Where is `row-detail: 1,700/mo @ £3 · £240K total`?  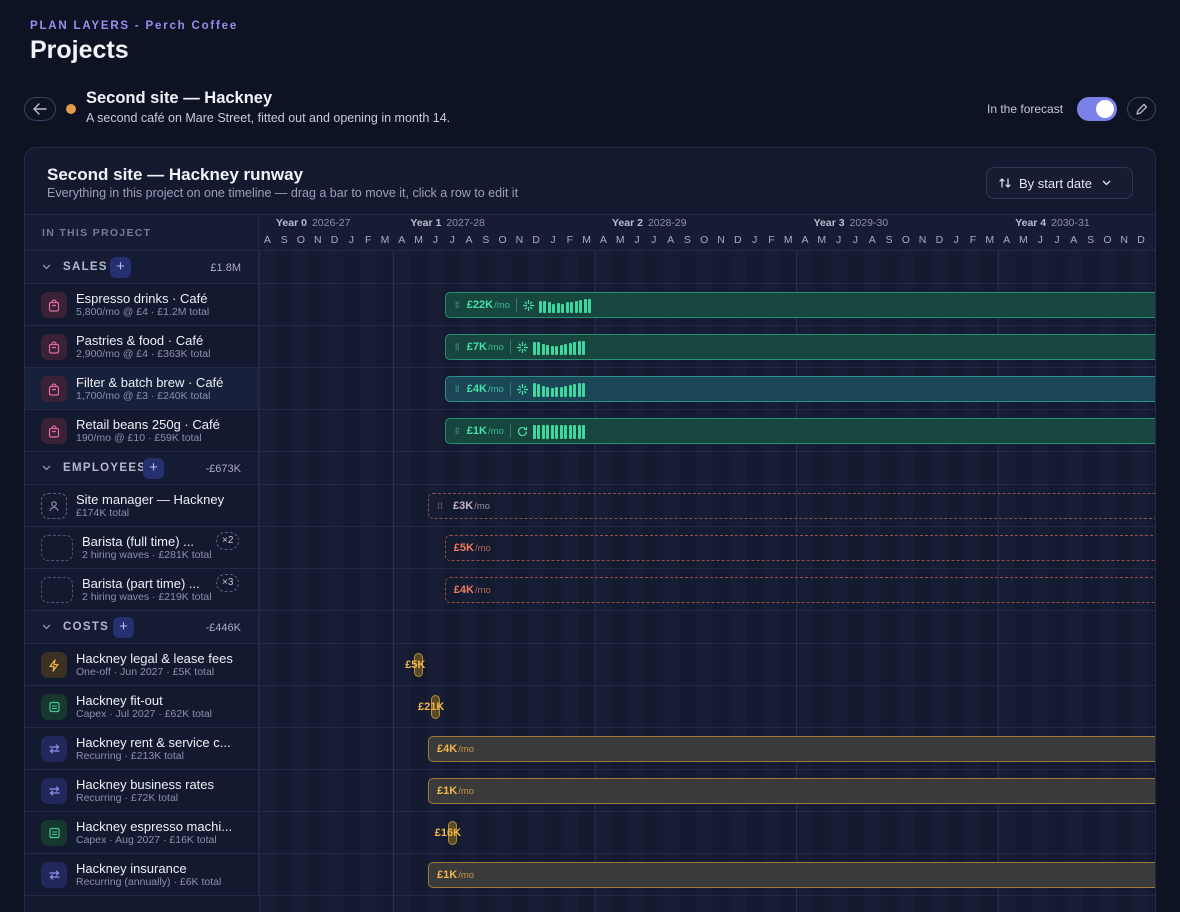
row-detail: 1,700/mo @ £3 · £240K total is located at coordinates (143, 396).